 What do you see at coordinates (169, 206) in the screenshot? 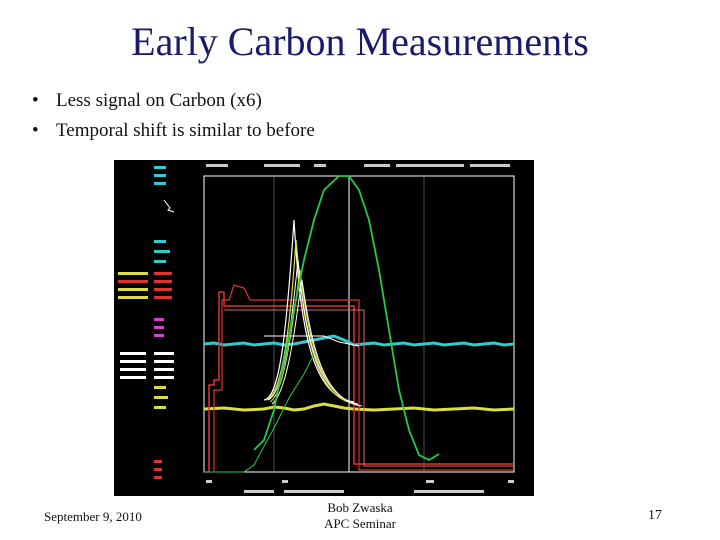
I see `cursor-icon` at bounding box center [169, 206].